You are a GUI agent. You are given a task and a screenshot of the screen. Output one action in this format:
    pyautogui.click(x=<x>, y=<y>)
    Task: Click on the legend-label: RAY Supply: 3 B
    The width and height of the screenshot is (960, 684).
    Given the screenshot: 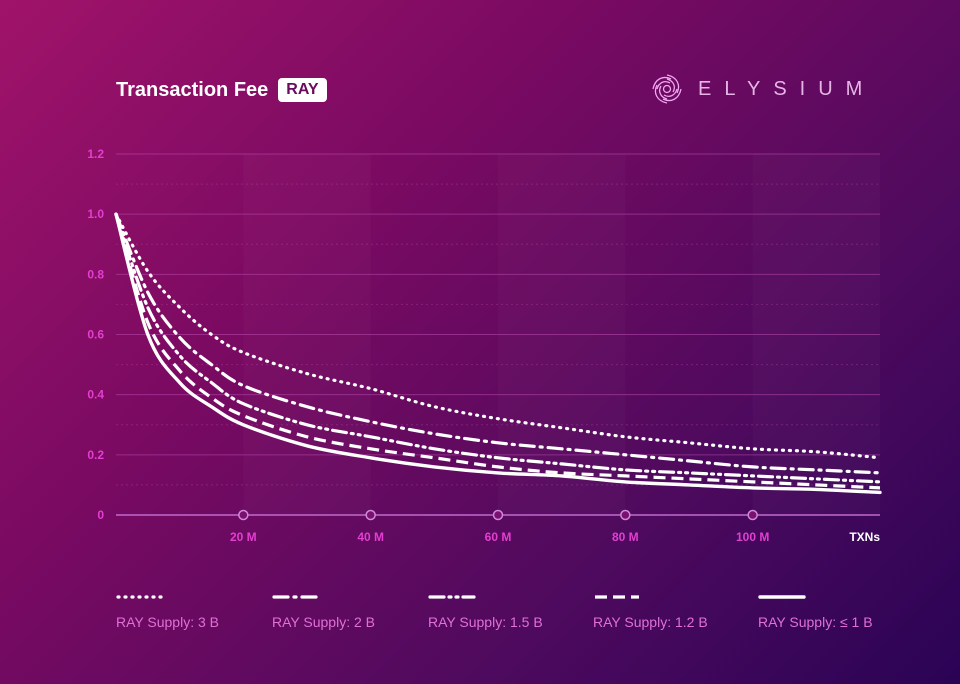 What is the action you would take?
    pyautogui.click(x=167, y=622)
    